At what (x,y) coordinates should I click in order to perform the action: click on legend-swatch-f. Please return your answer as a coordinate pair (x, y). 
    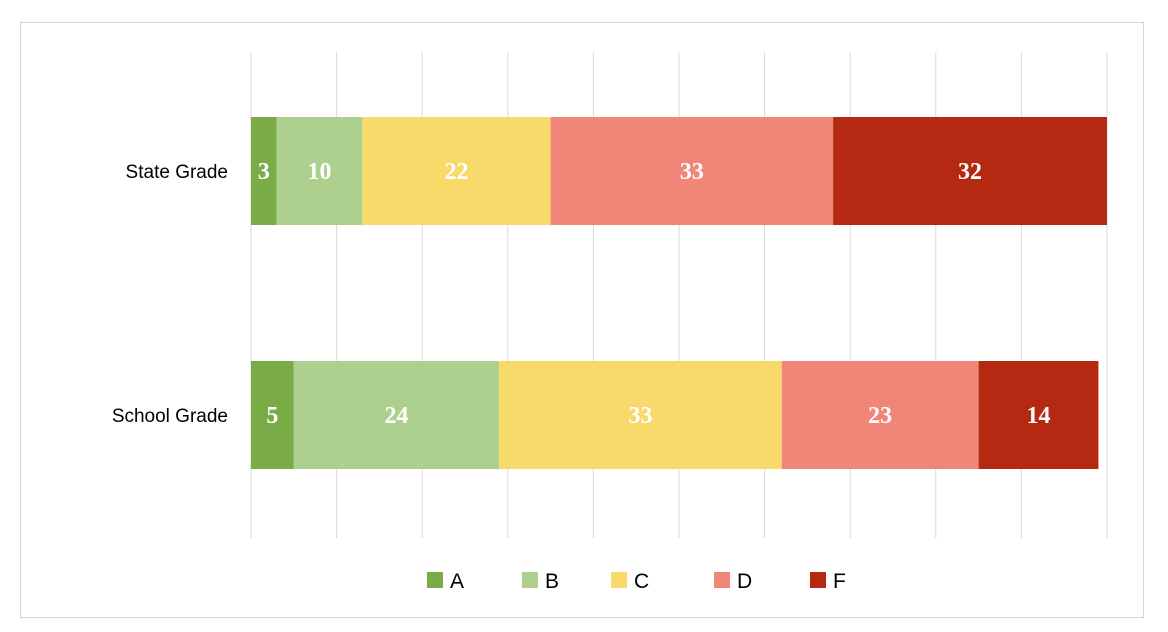
    Looking at the image, I should click on (818, 580).